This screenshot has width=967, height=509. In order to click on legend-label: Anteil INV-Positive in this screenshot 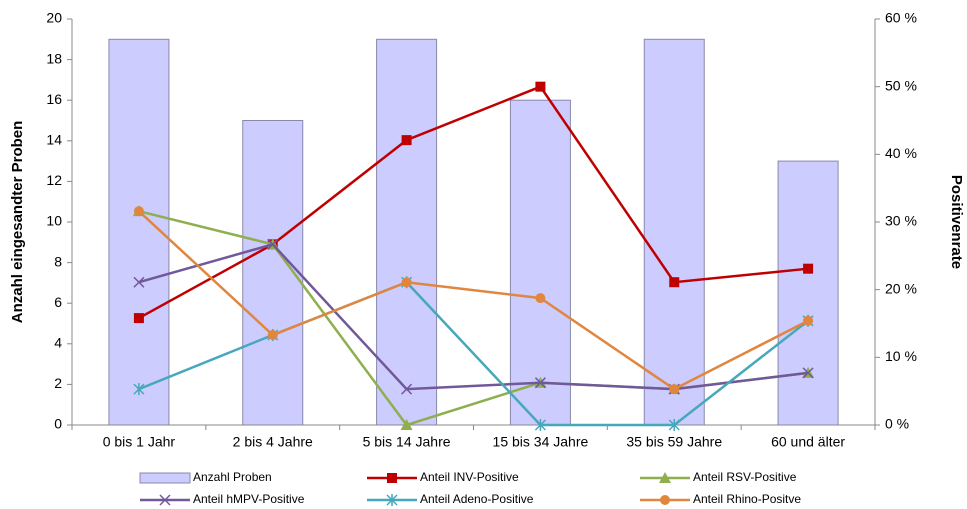, I will do `click(469, 477)`.